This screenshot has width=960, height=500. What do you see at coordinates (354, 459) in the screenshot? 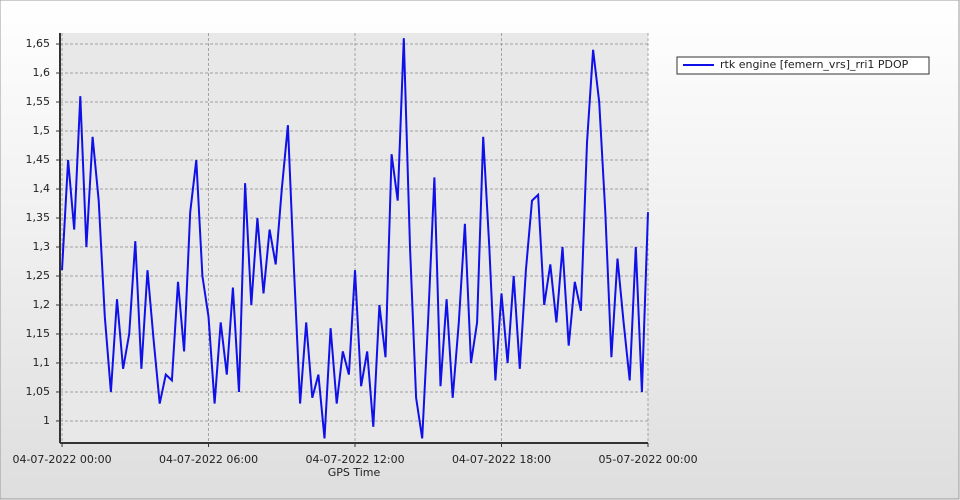
I see `x-tick-label: 04-07-2022 12:00` at bounding box center [354, 459].